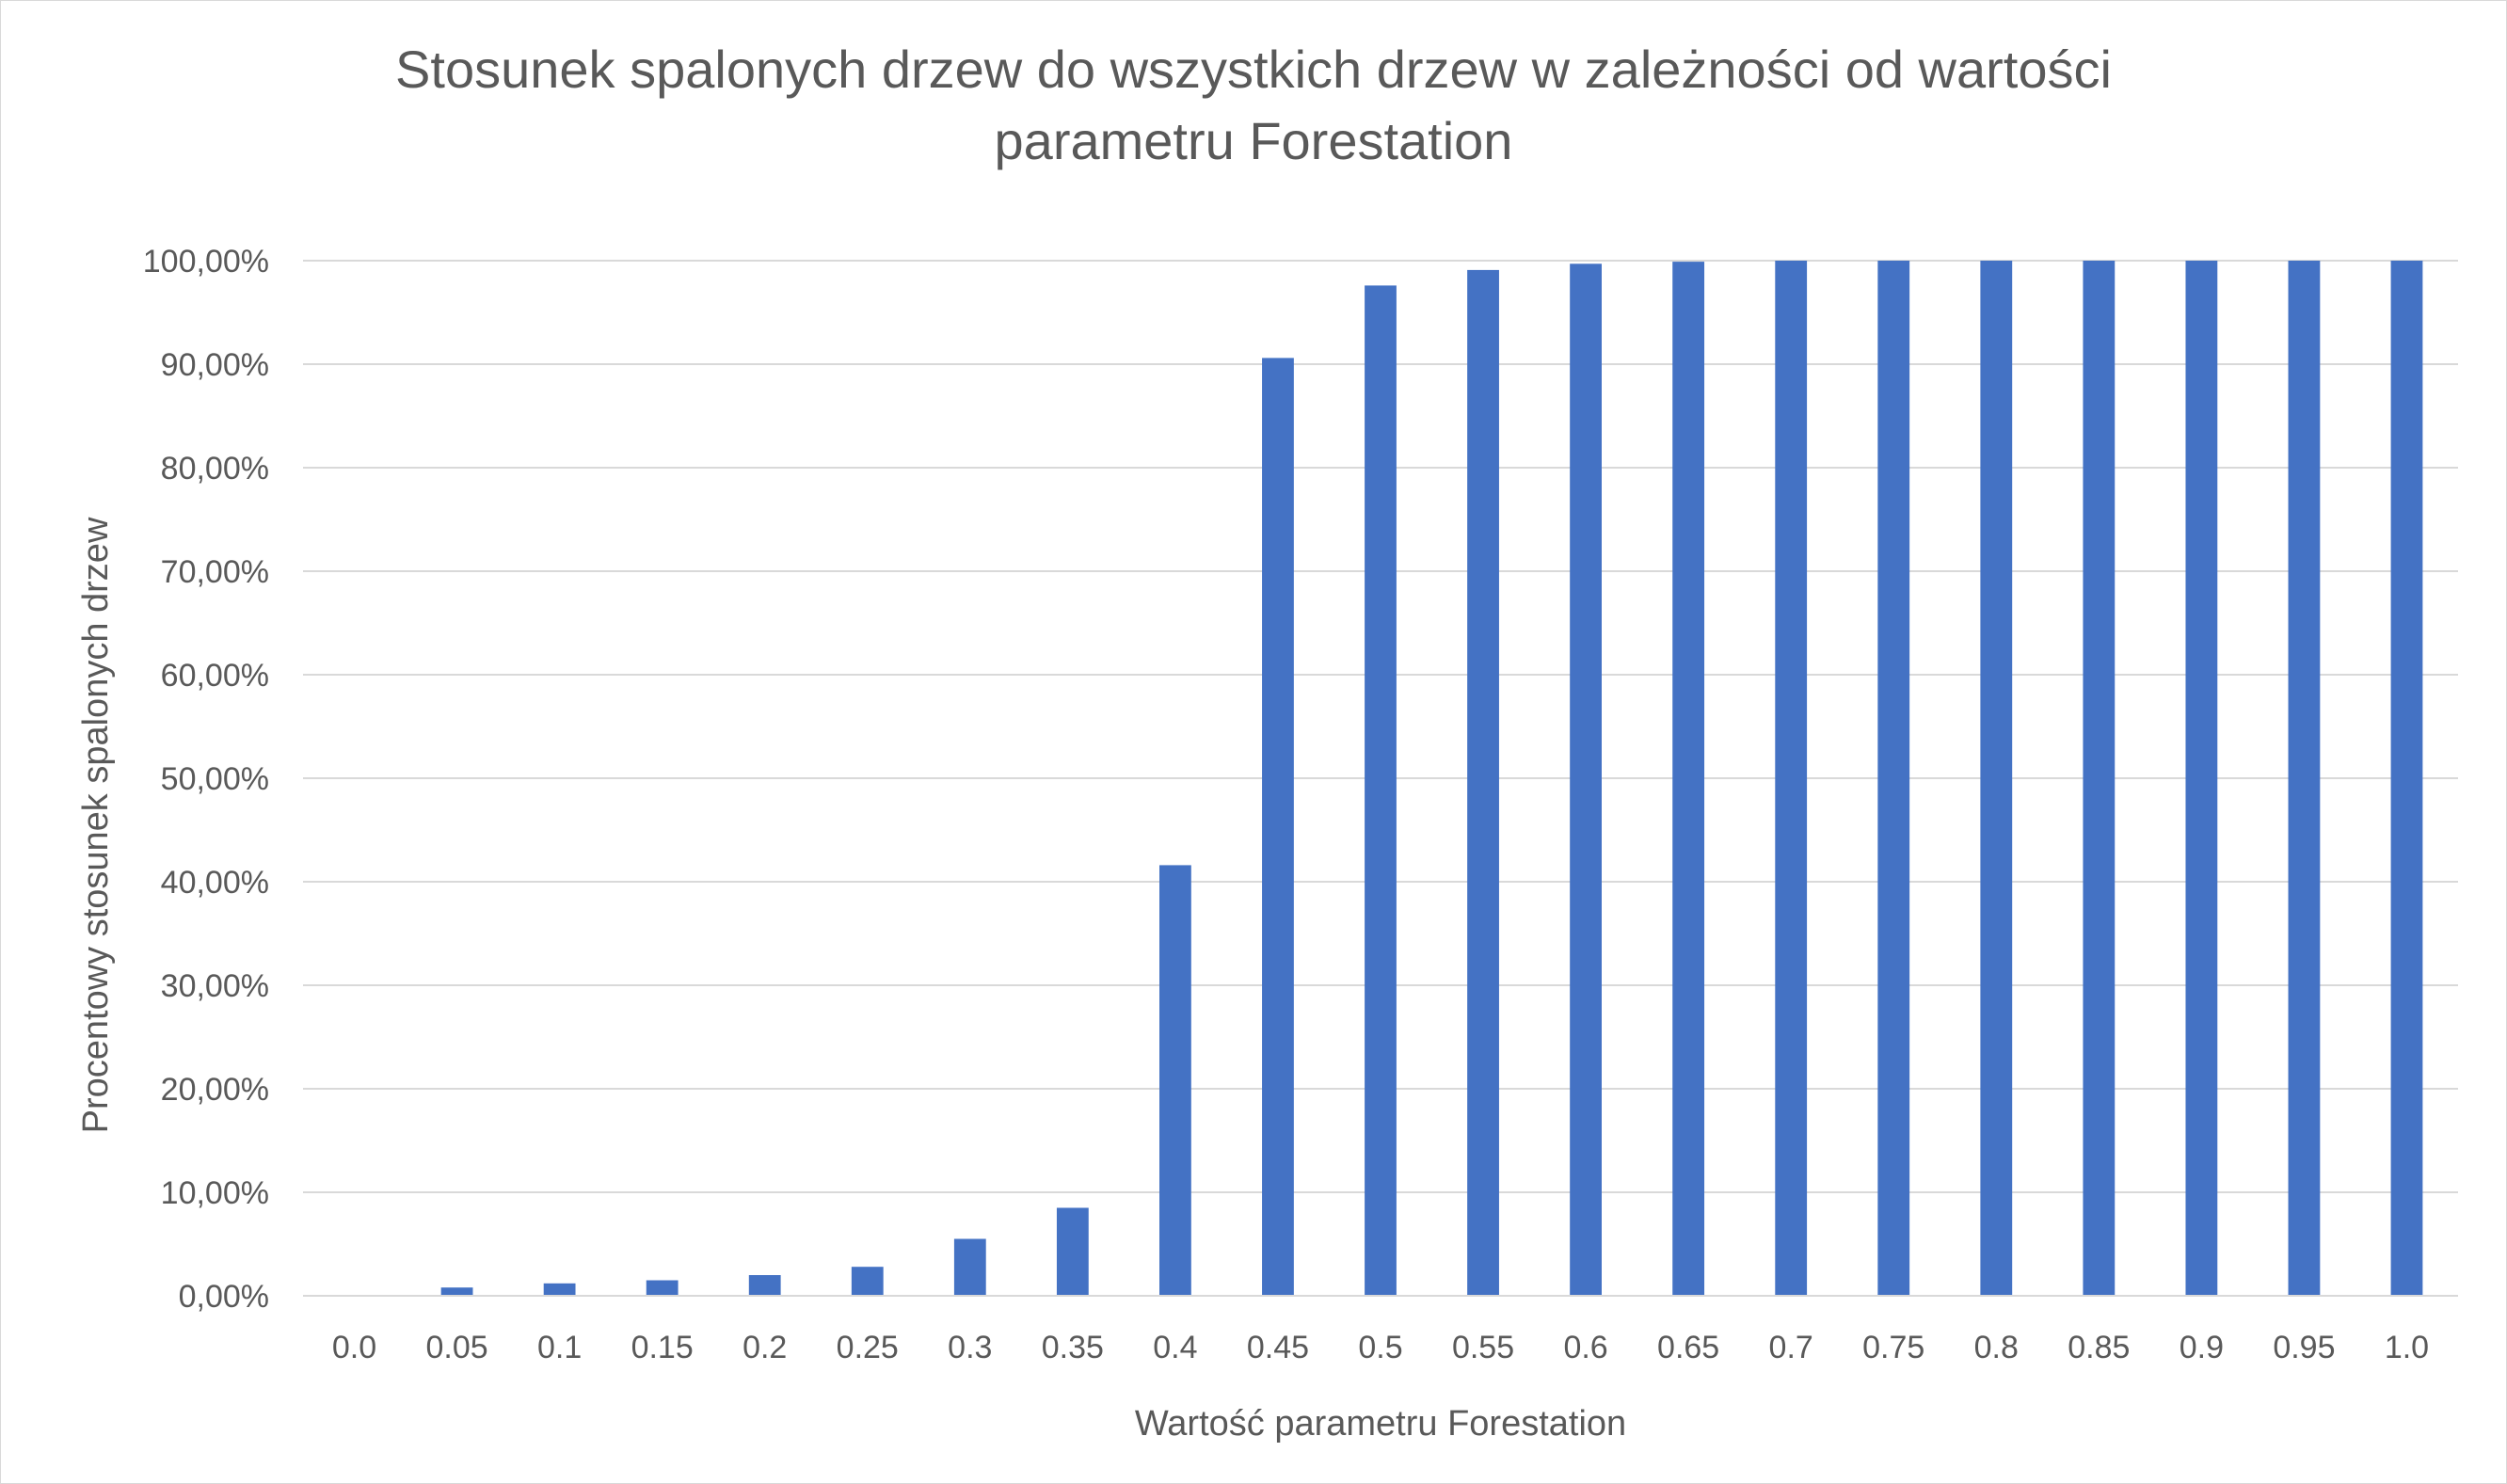 The height and width of the screenshot is (1484, 2507). I want to click on x-tick-label: 0.05, so click(456, 1347).